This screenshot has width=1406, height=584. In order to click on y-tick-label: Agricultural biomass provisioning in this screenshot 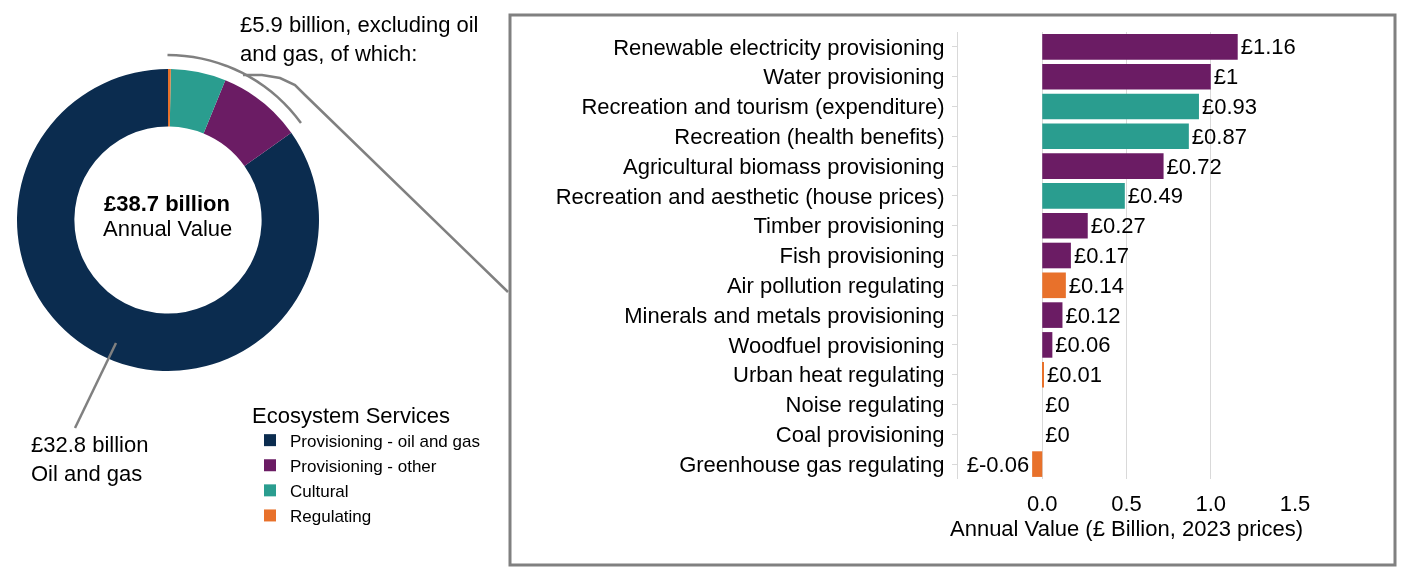, I will do `click(784, 166)`.